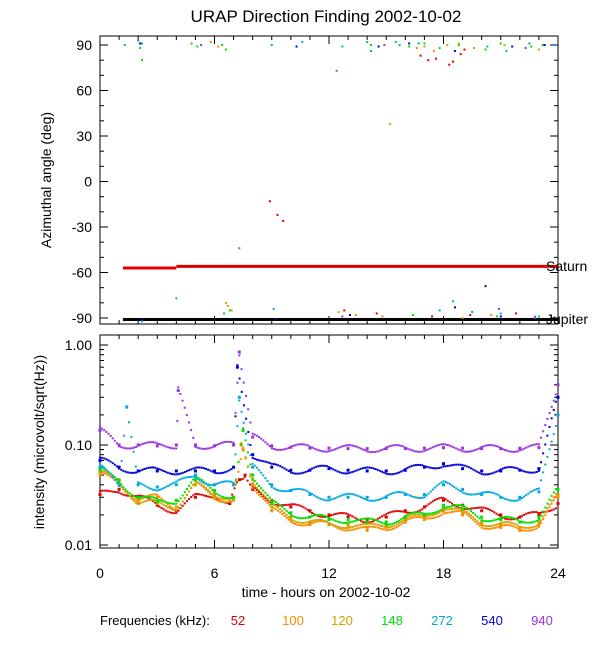 The image size is (600, 650). Describe the element at coordinates (392, 620) in the screenshot. I see `legend-entry-148: 148` at that location.